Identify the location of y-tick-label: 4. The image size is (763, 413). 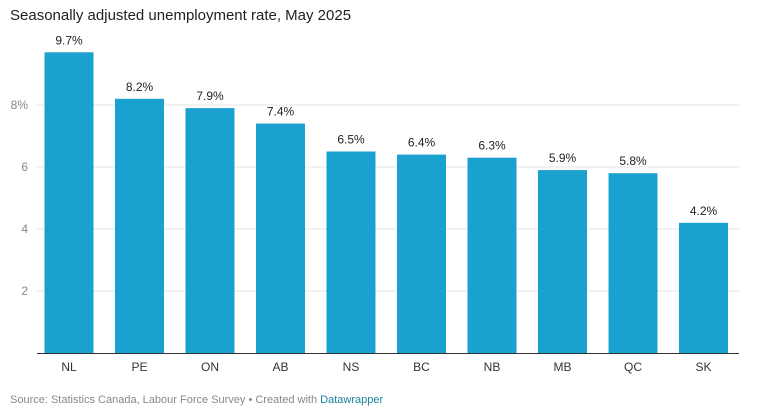
(24, 229).